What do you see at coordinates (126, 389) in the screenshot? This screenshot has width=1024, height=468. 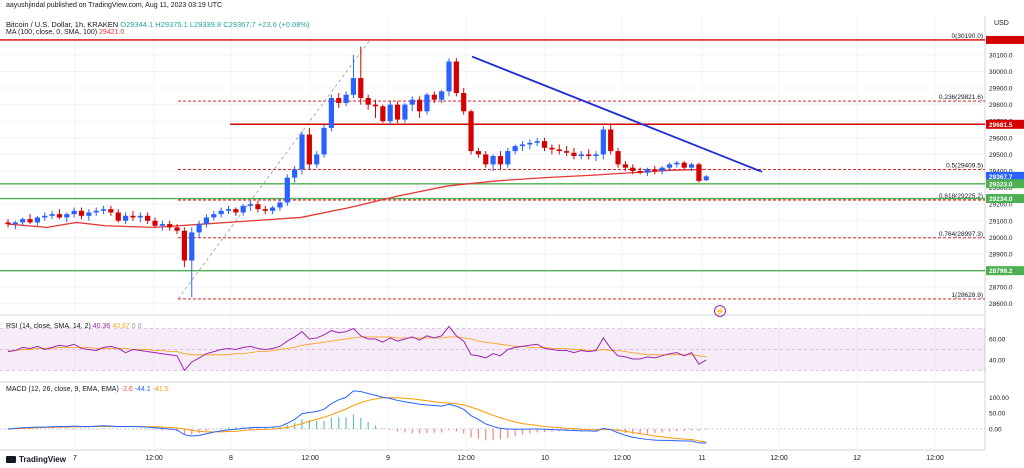 I see `macd-hist-value: -2.6` at bounding box center [126, 389].